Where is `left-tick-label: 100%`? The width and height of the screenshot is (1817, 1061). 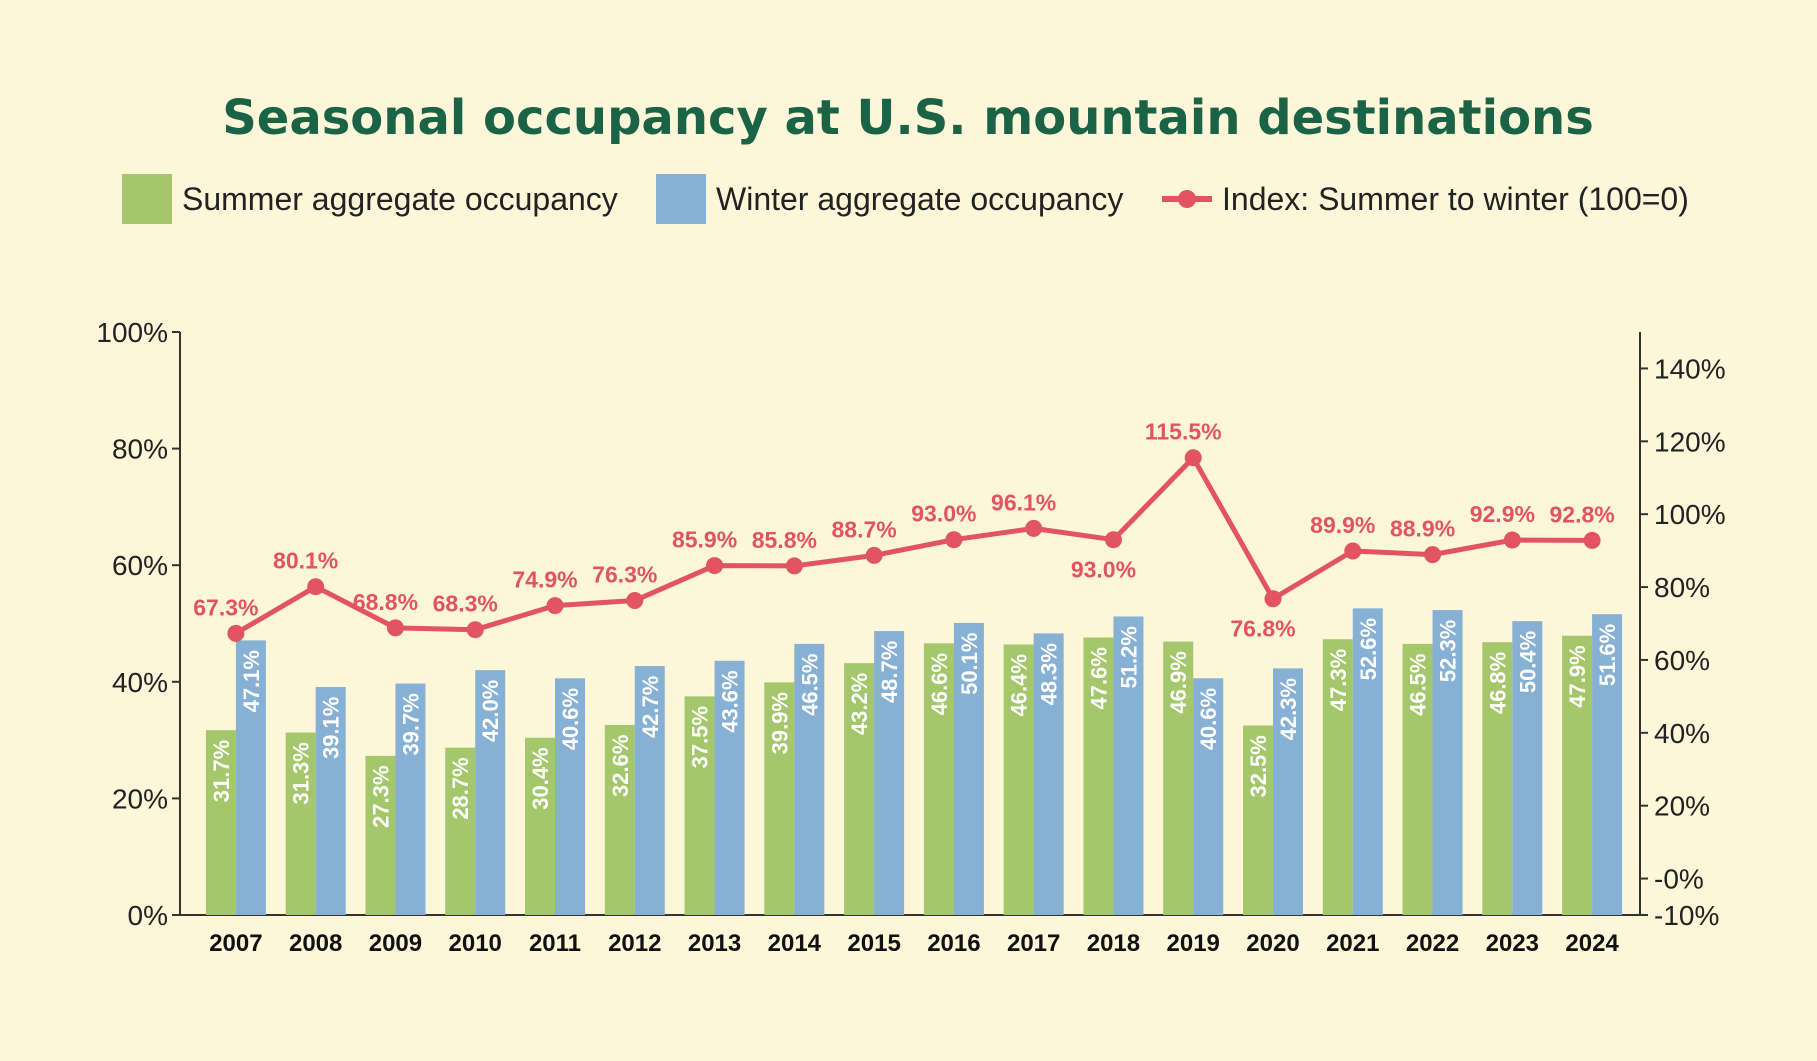
left-tick-label: 100% is located at coordinates (132, 332).